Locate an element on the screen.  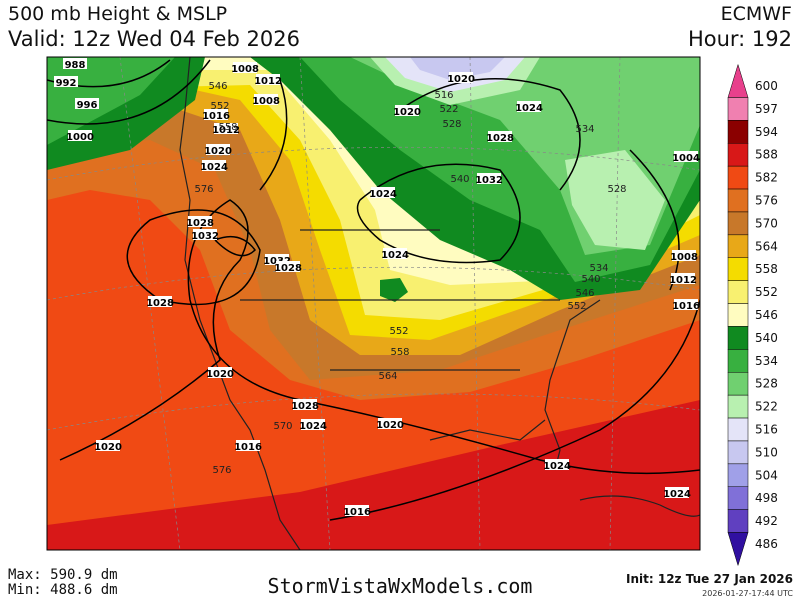
init-time: Init: 12z Tue 27 Jan 2026 is located at coordinates (709, 579).